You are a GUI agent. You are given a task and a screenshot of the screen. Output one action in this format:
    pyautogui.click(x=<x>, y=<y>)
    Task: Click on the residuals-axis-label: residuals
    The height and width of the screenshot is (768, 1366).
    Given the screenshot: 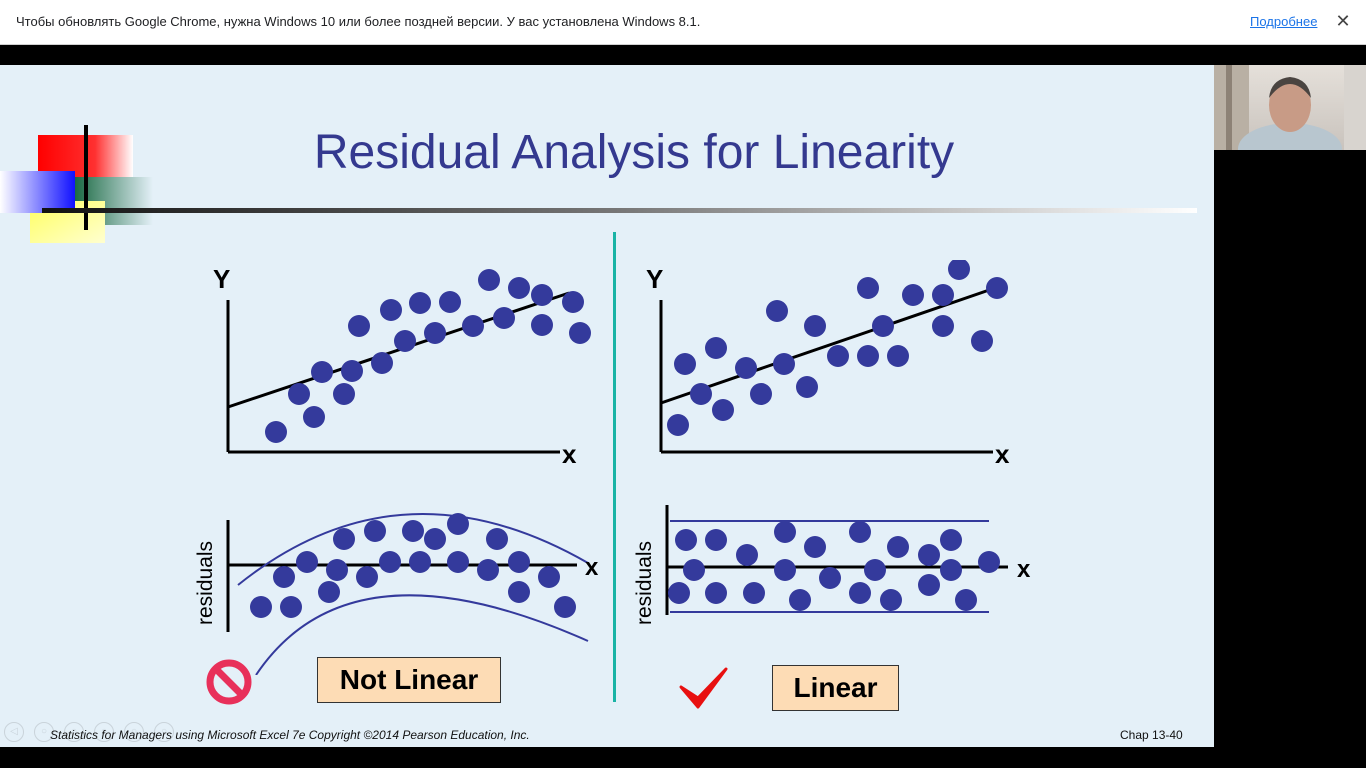 What is the action you would take?
    pyautogui.click(x=205, y=583)
    